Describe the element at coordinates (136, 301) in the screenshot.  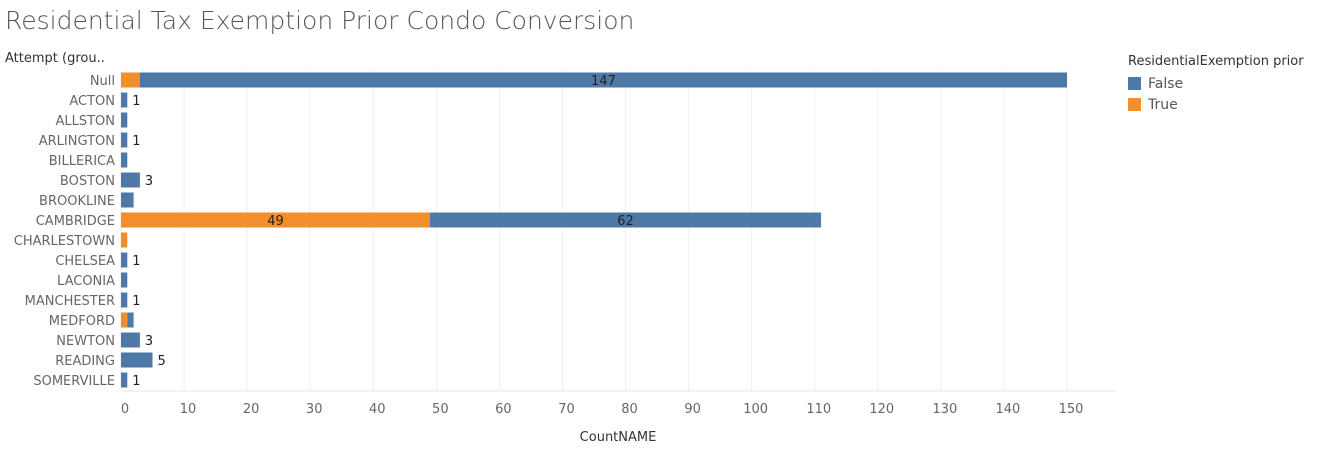
I see `data-label-manchester-false: 1` at that location.